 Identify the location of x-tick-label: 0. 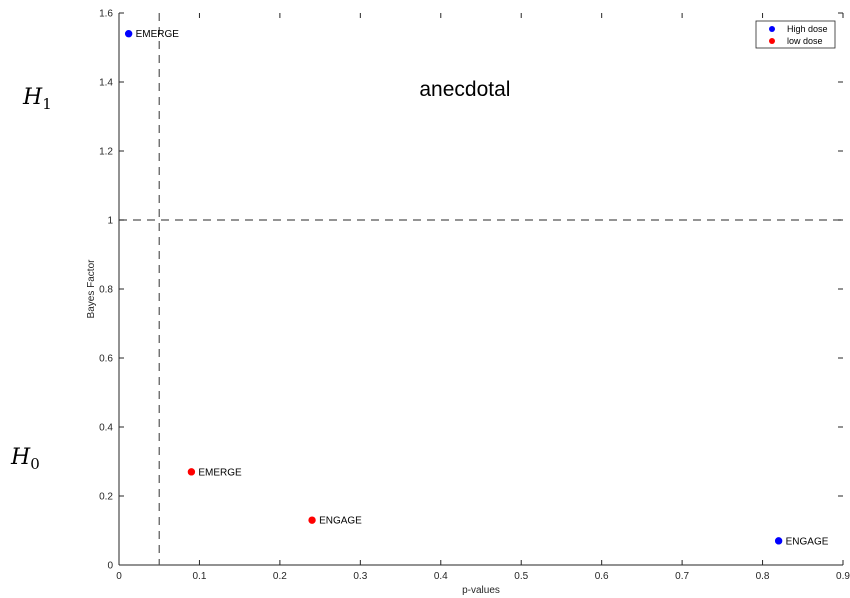
(119, 576).